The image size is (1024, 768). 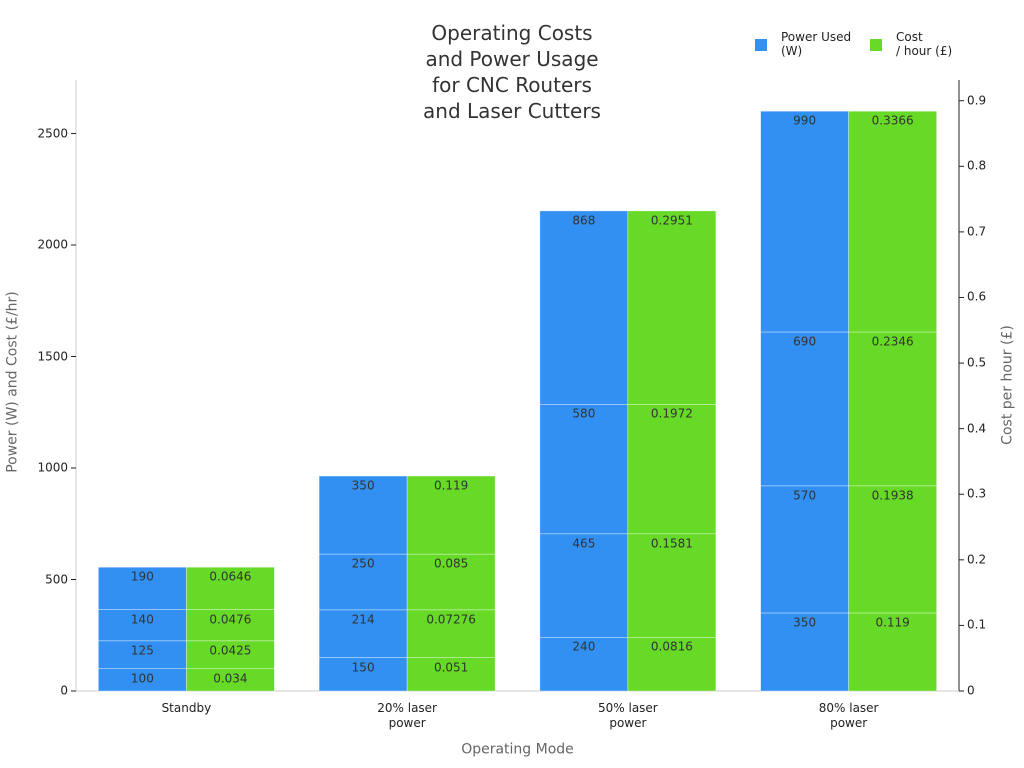 I want to click on value-label: 0.0646, so click(x=230, y=576).